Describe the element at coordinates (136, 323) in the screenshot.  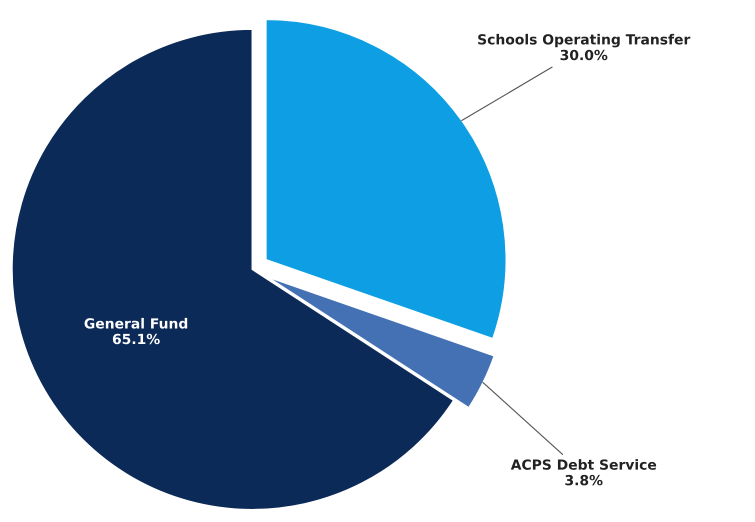
I see `slice-label: General Fund` at that location.